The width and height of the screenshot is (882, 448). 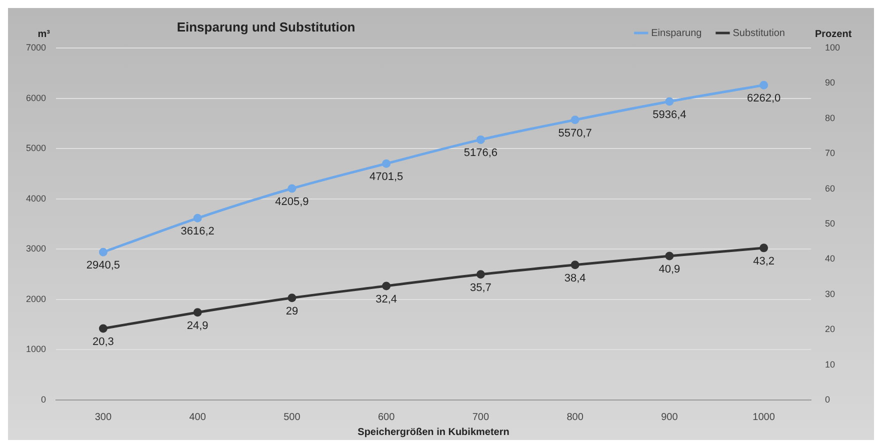 What do you see at coordinates (36, 47) in the screenshot?
I see `y-tick-label: 7000` at bounding box center [36, 47].